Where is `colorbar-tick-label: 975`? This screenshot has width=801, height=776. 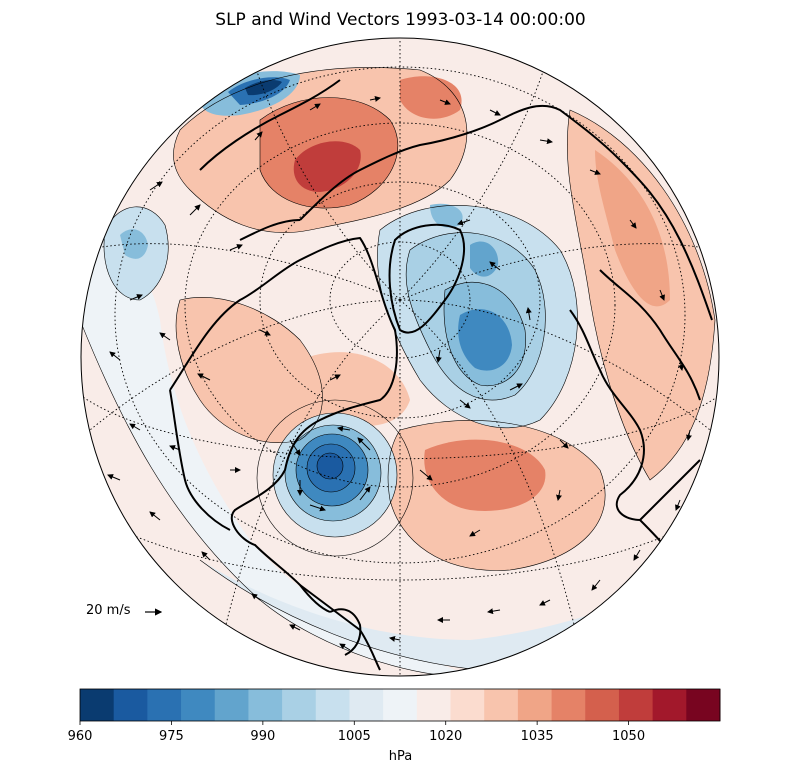
colorbar-tick-label: 975 is located at coordinates (171, 736).